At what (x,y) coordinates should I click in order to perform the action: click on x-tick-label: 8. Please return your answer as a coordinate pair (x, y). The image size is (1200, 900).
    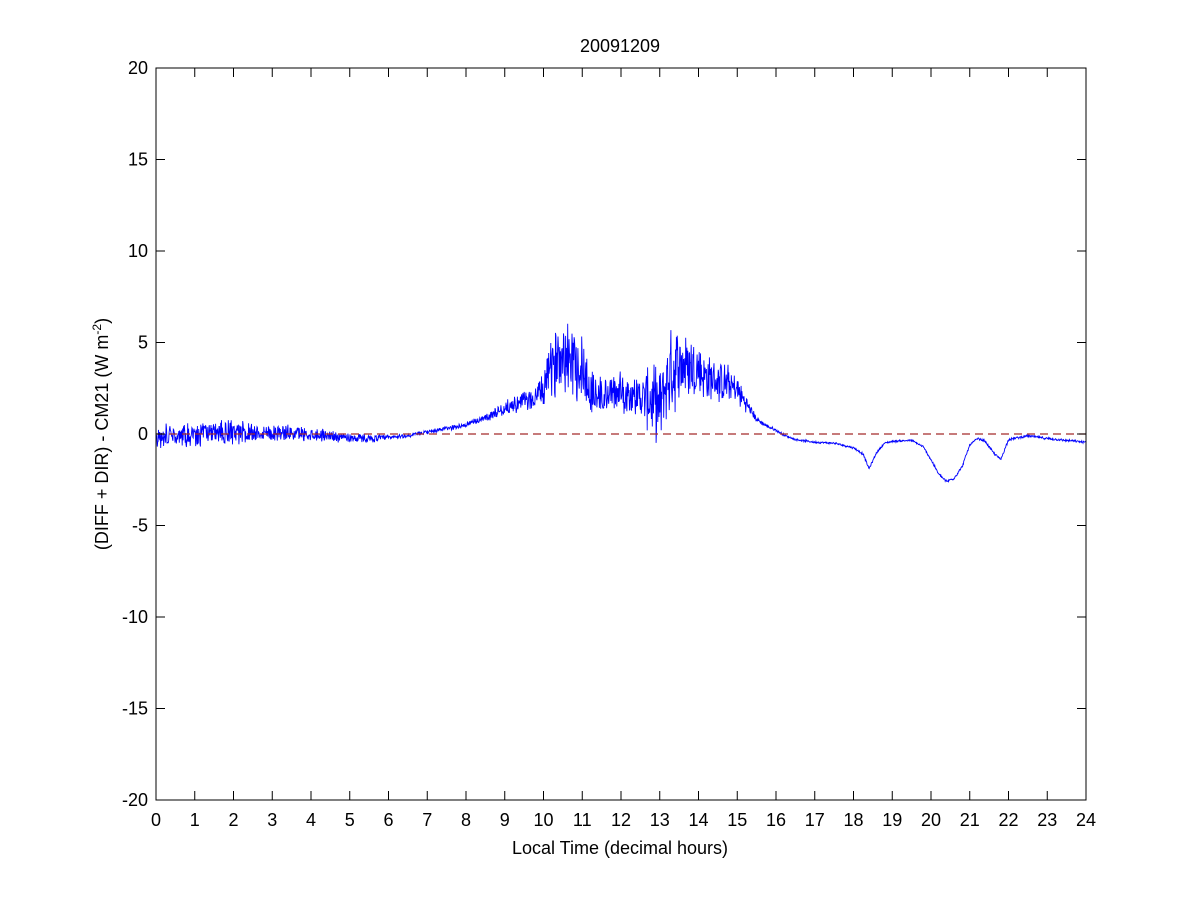
    Looking at the image, I should click on (466, 820).